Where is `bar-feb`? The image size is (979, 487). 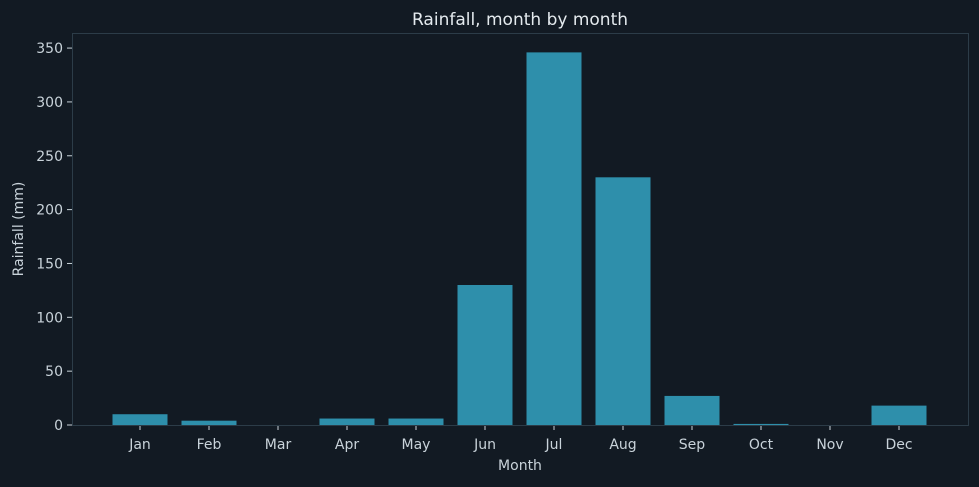 bar-feb is located at coordinates (209, 422).